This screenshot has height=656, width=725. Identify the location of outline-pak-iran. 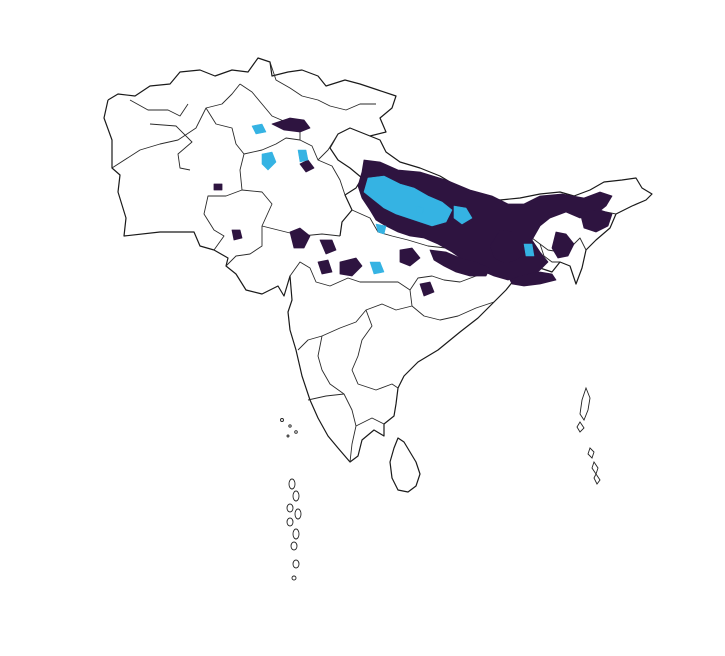
(159, 175).